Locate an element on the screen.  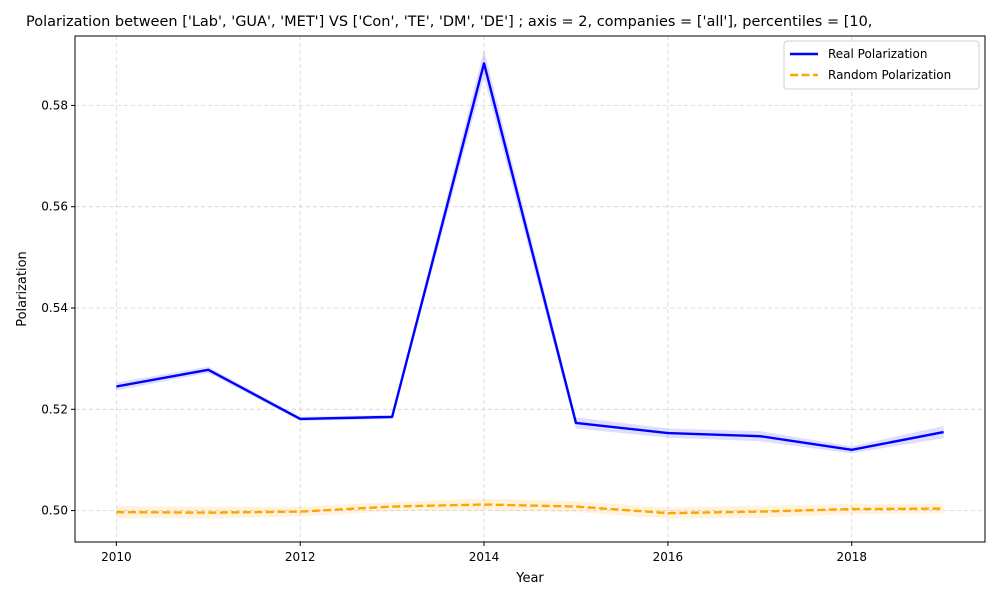
x-axis-label: Year is located at coordinates (529, 578).